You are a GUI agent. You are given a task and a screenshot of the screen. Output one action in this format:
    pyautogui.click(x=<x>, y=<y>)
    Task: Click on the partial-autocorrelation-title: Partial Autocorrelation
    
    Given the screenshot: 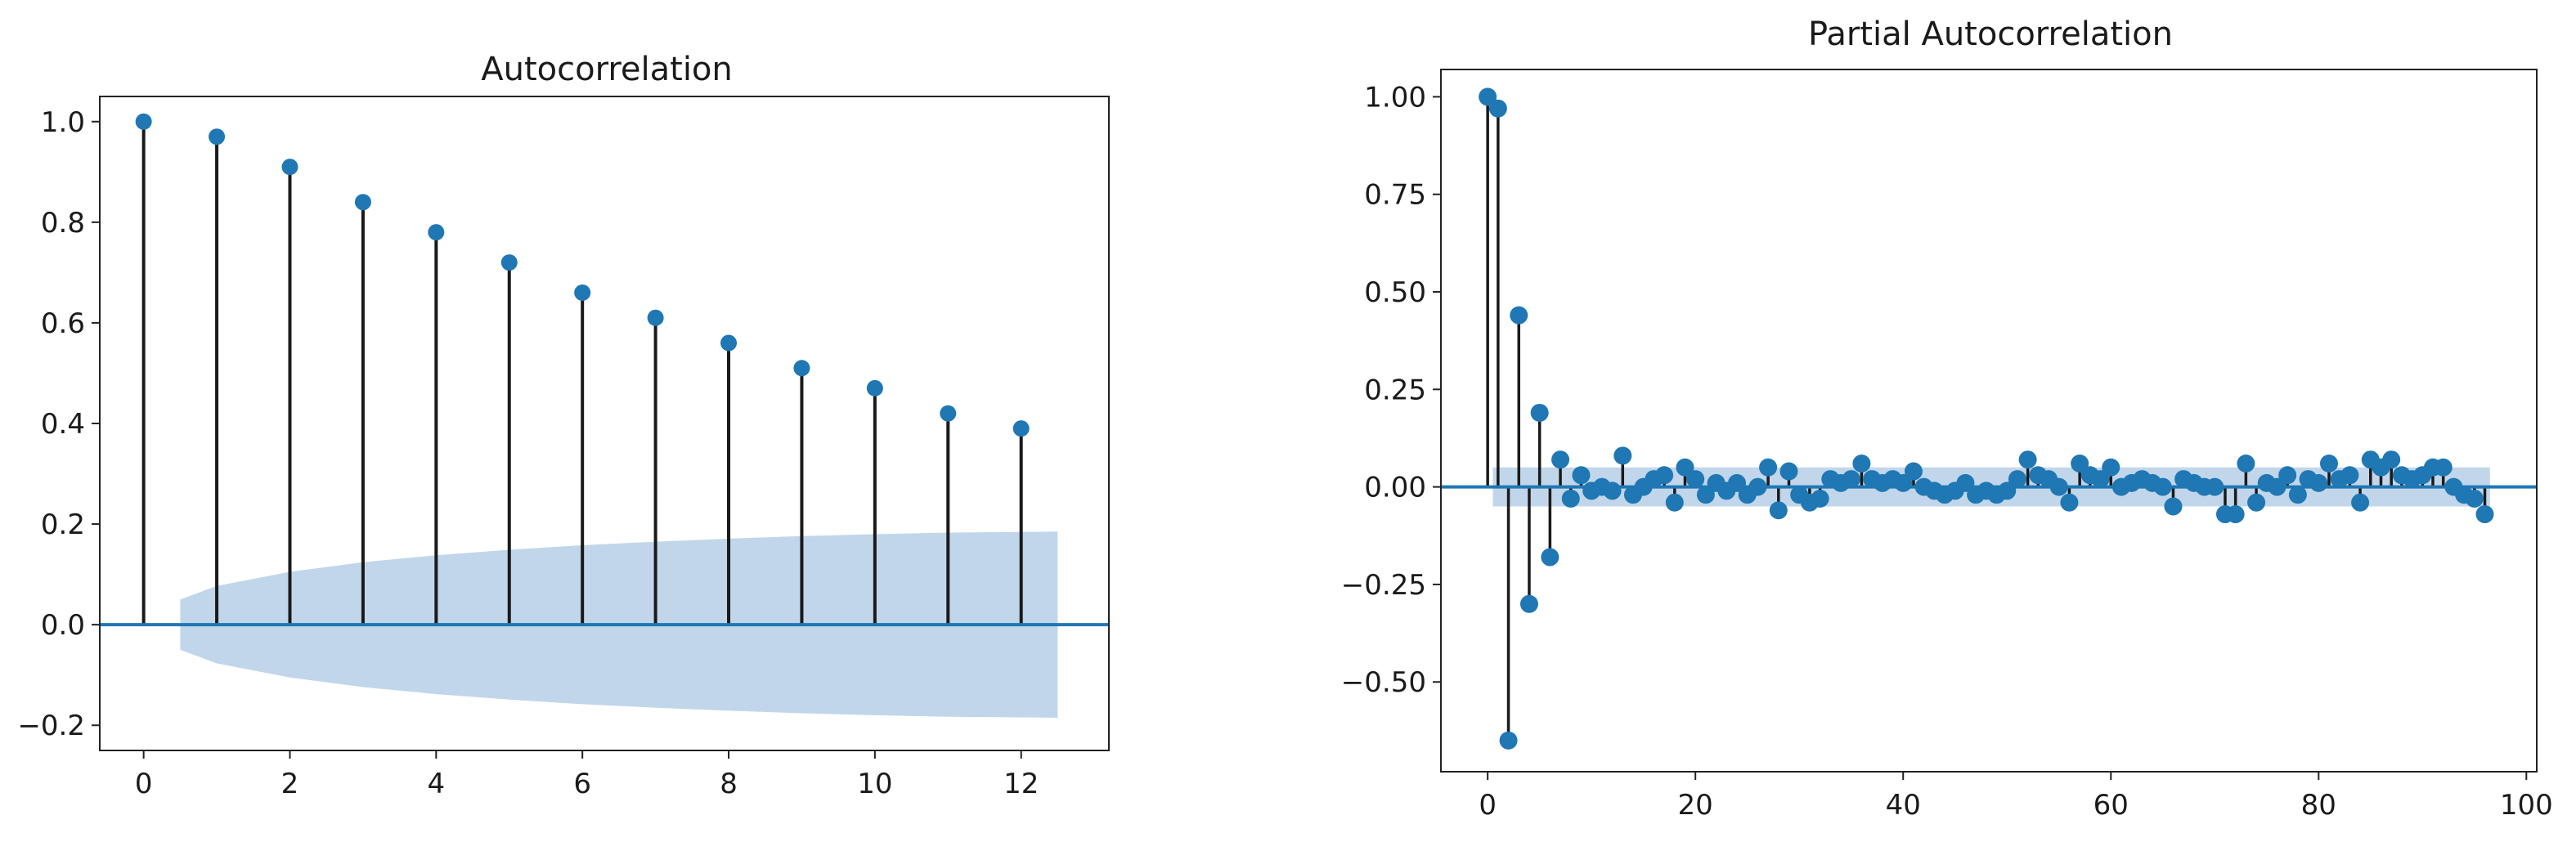 What is the action you would take?
    pyautogui.click(x=1990, y=34)
    